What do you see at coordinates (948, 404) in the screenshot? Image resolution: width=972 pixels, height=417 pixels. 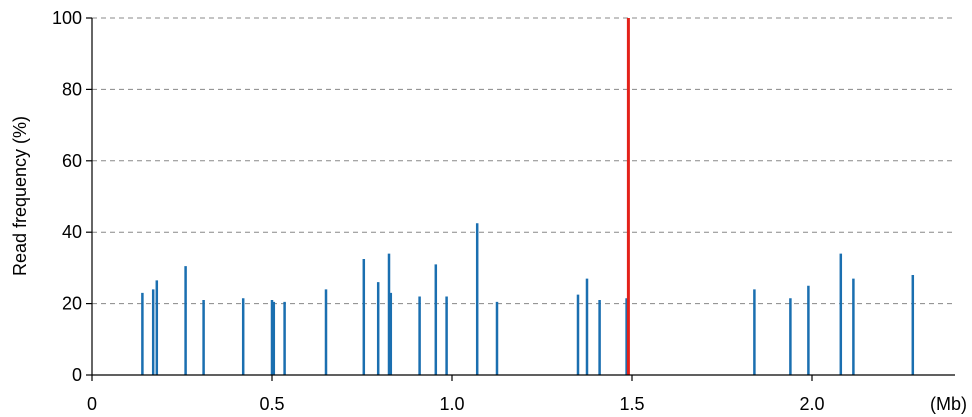 I see `x-axis-unit: (Mb)` at bounding box center [948, 404].